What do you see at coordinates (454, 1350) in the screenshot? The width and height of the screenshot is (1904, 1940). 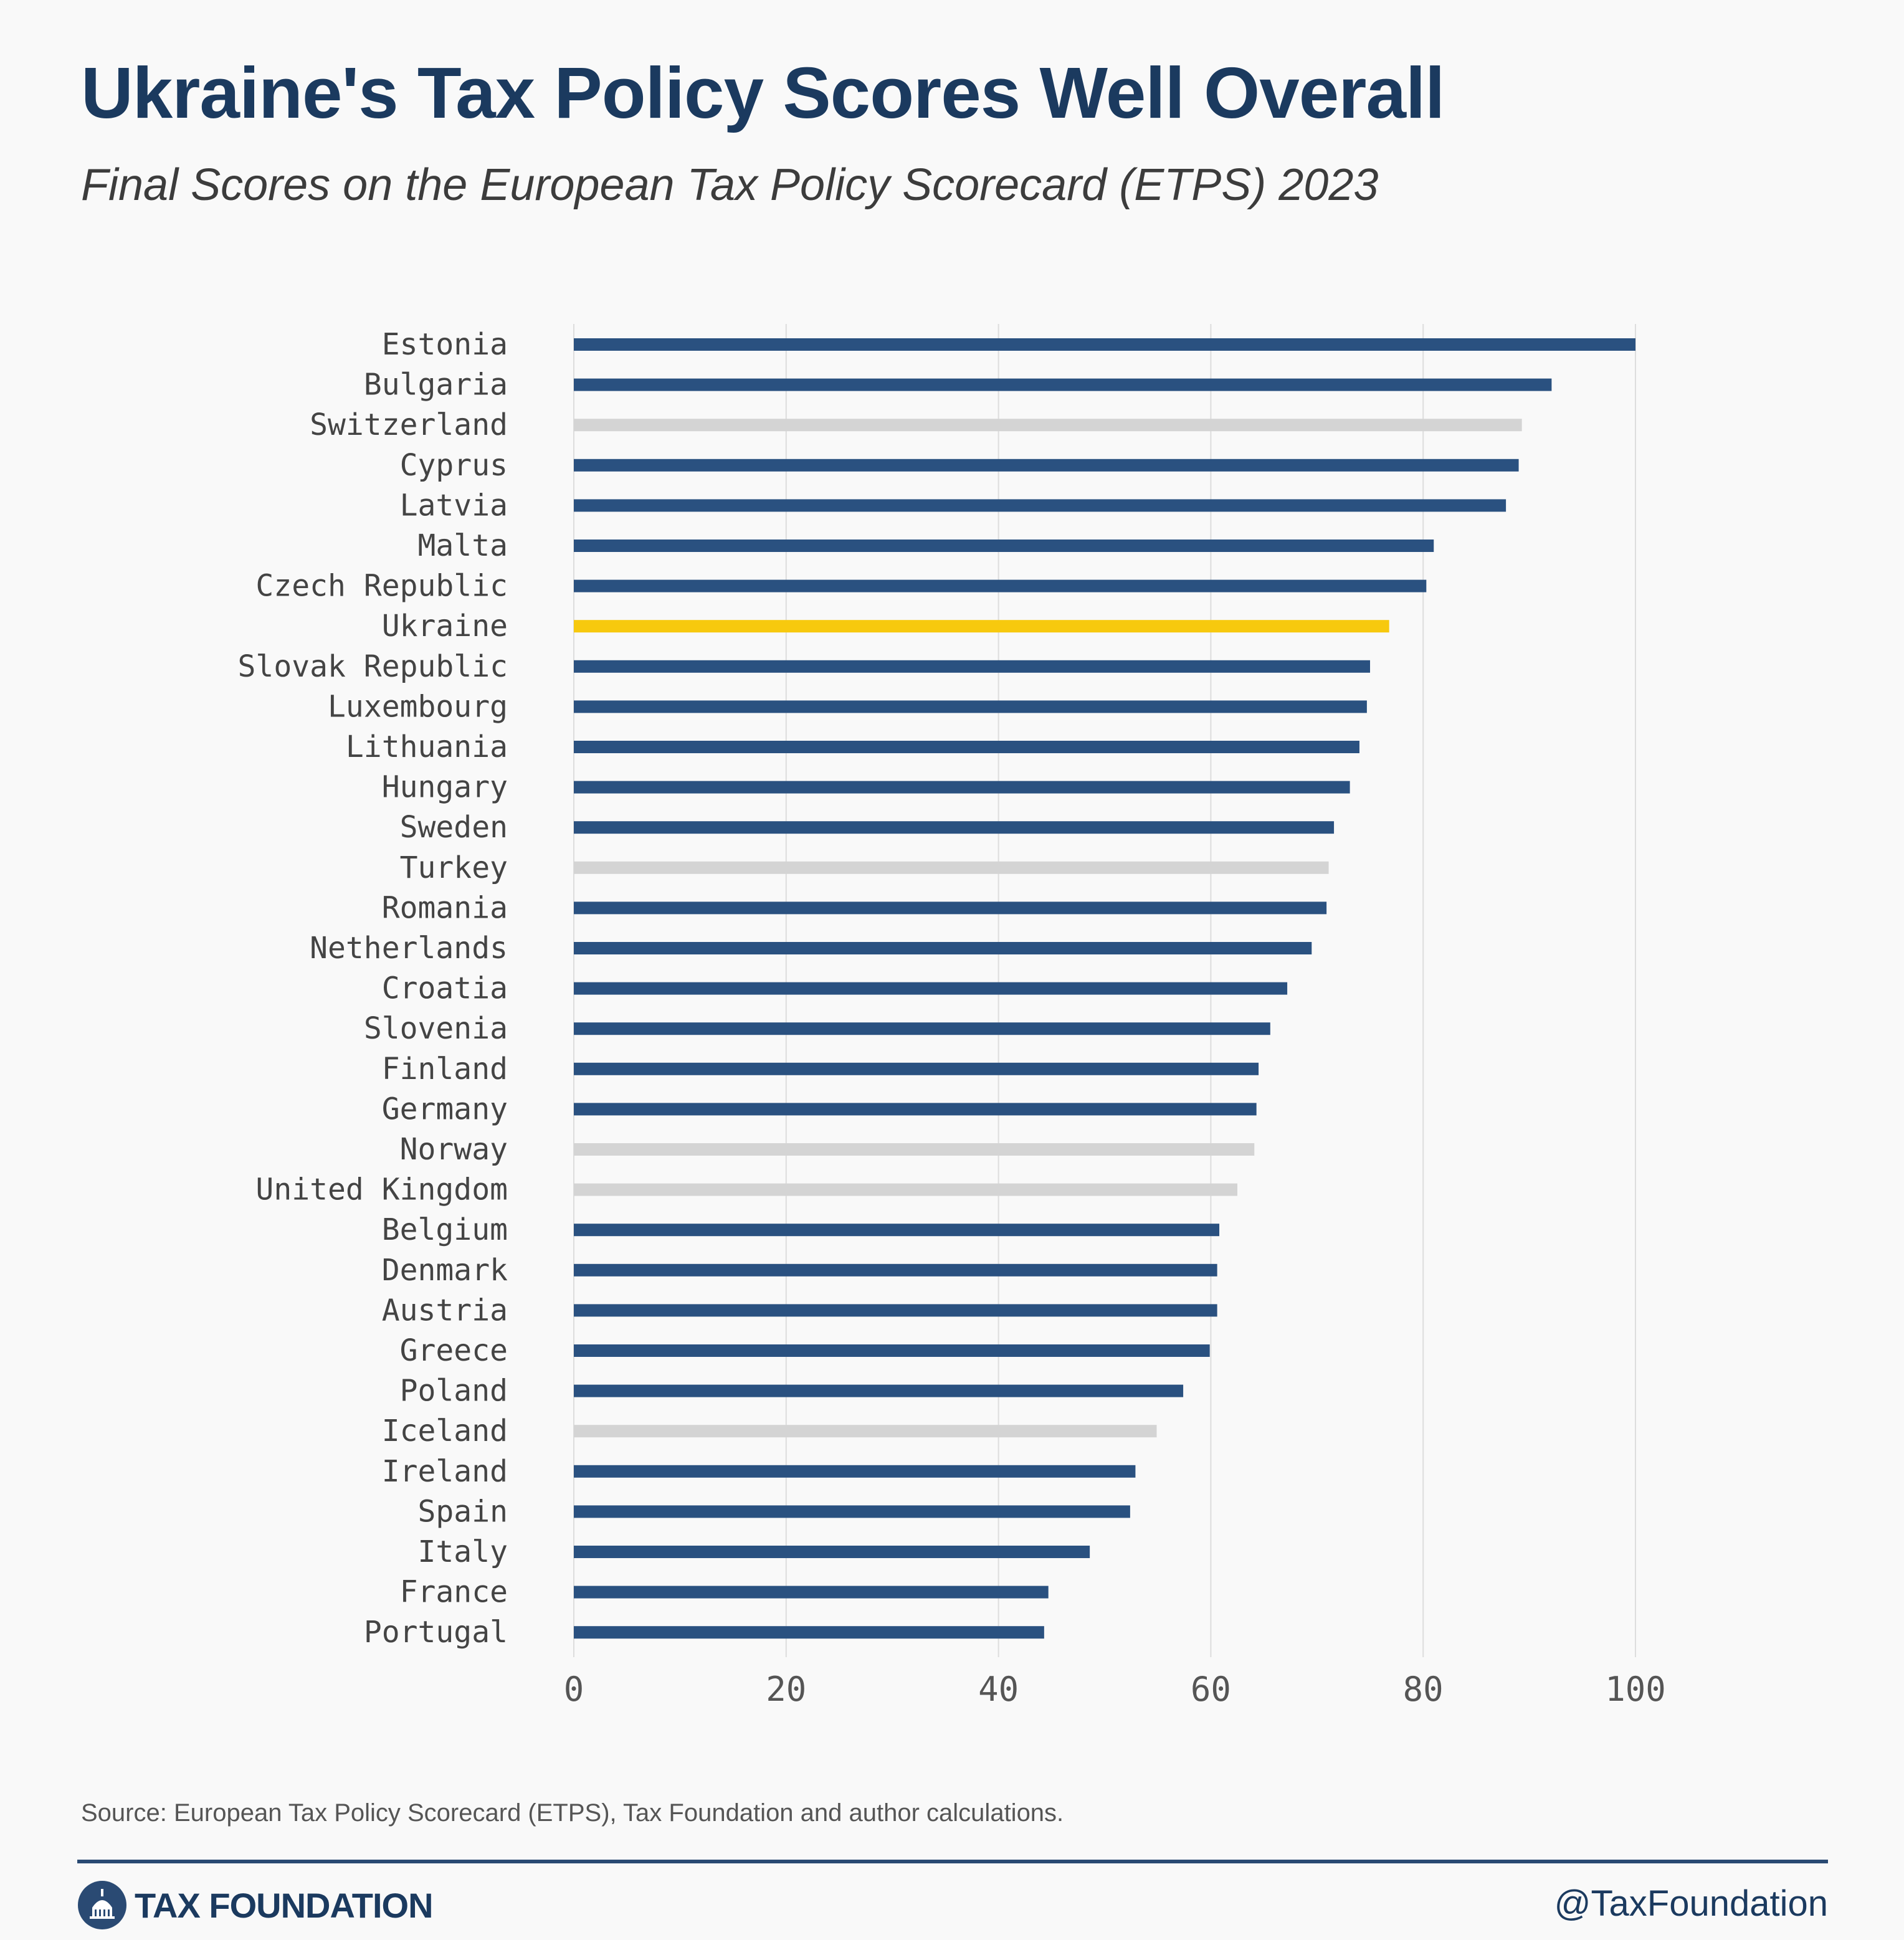 I see `category-label: Greece` at bounding box center [454, 1350].